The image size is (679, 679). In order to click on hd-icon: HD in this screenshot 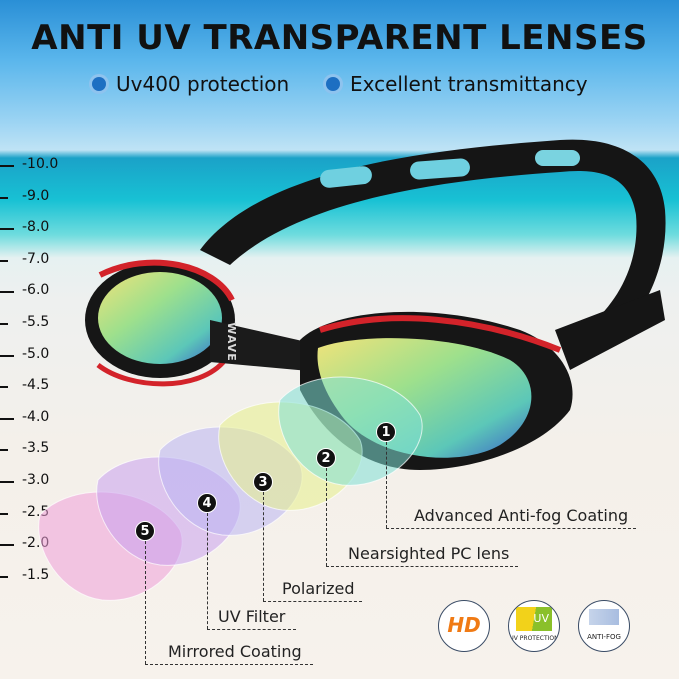, I will do `click(464, 625)`.